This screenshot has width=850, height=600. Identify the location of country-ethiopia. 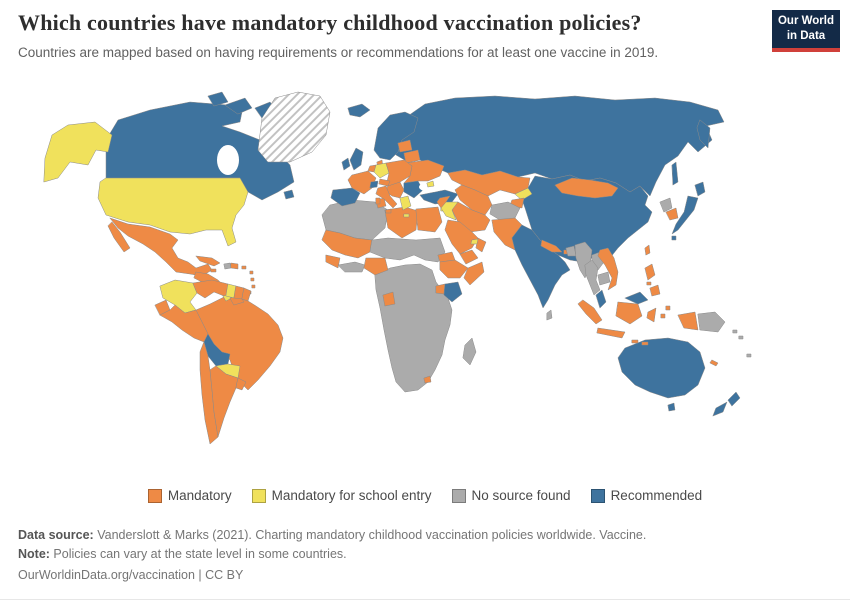
(454, 269).